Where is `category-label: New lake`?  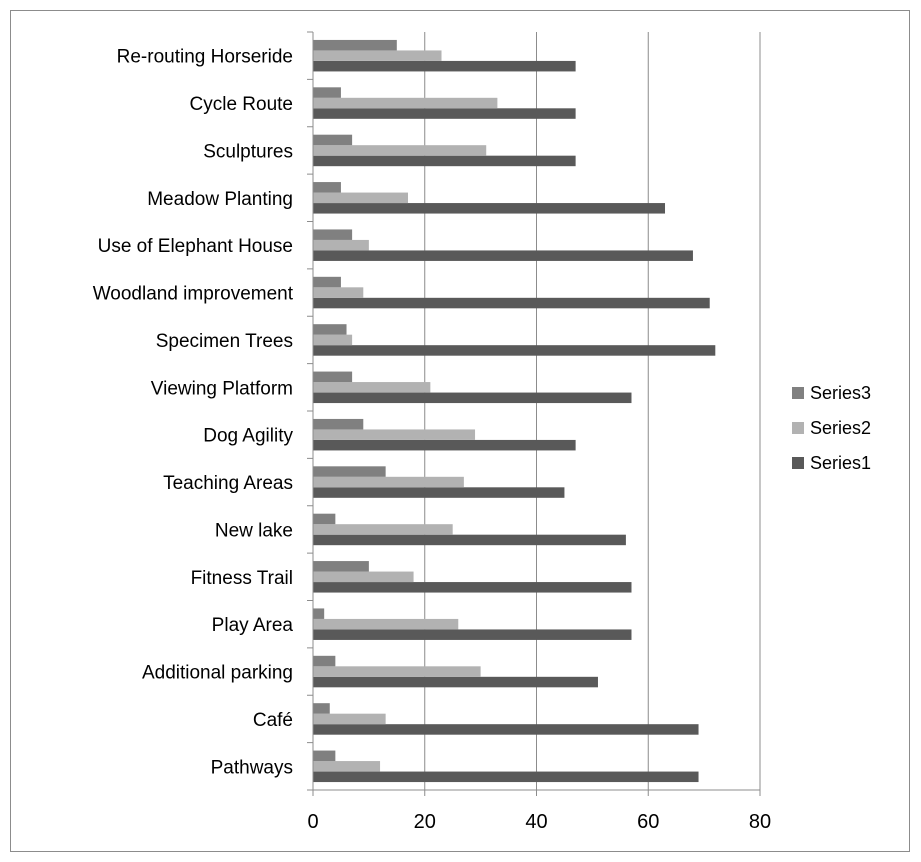 category-label: New lake is located at coordinates (254, 530).